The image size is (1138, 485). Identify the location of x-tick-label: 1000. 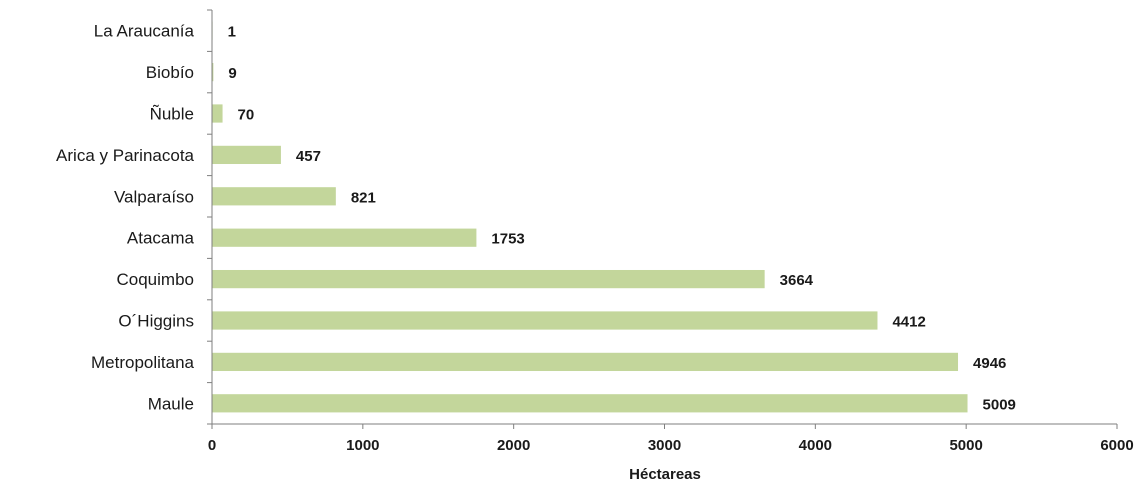
(362, 445).